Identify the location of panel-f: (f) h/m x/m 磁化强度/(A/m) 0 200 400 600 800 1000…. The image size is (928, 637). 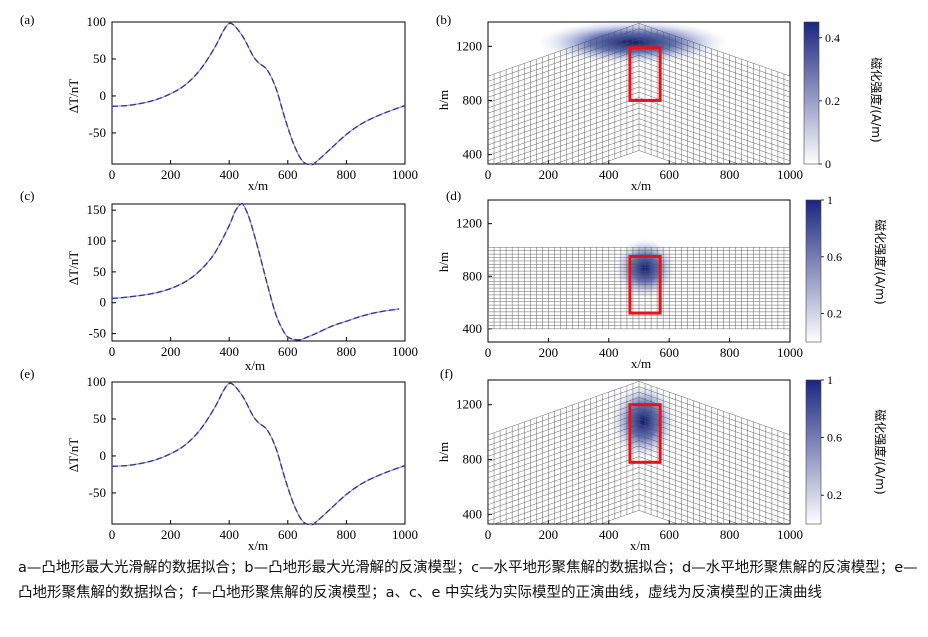
(662, 459).